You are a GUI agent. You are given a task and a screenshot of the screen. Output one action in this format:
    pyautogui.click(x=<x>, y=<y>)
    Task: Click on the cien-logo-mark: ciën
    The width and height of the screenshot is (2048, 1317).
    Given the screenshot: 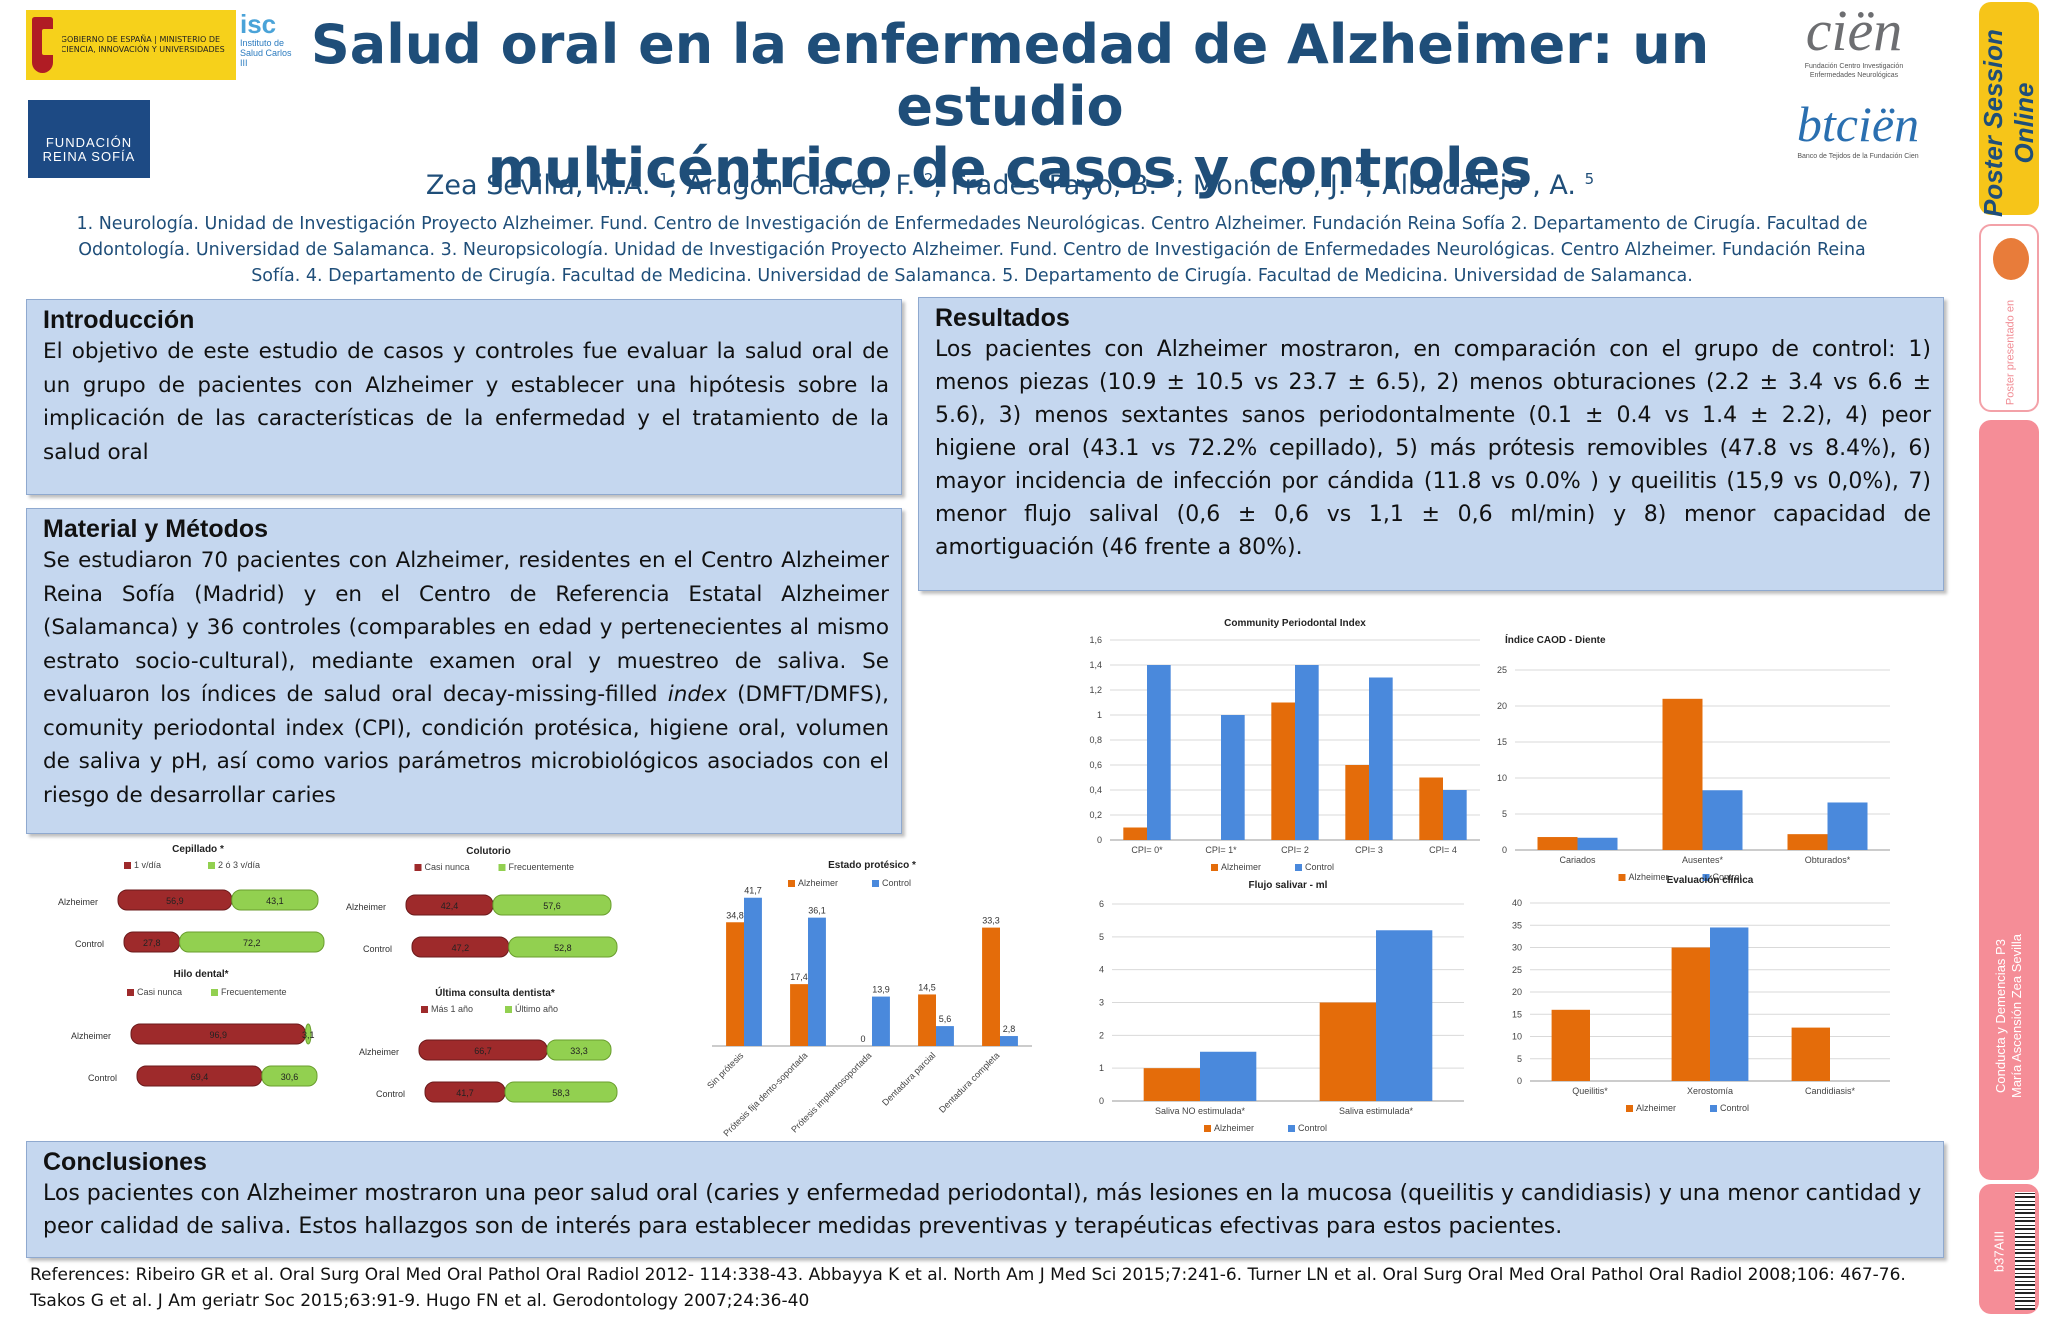 What is the action you would take?
    pyautogui.click(x=1854, y=31)
    